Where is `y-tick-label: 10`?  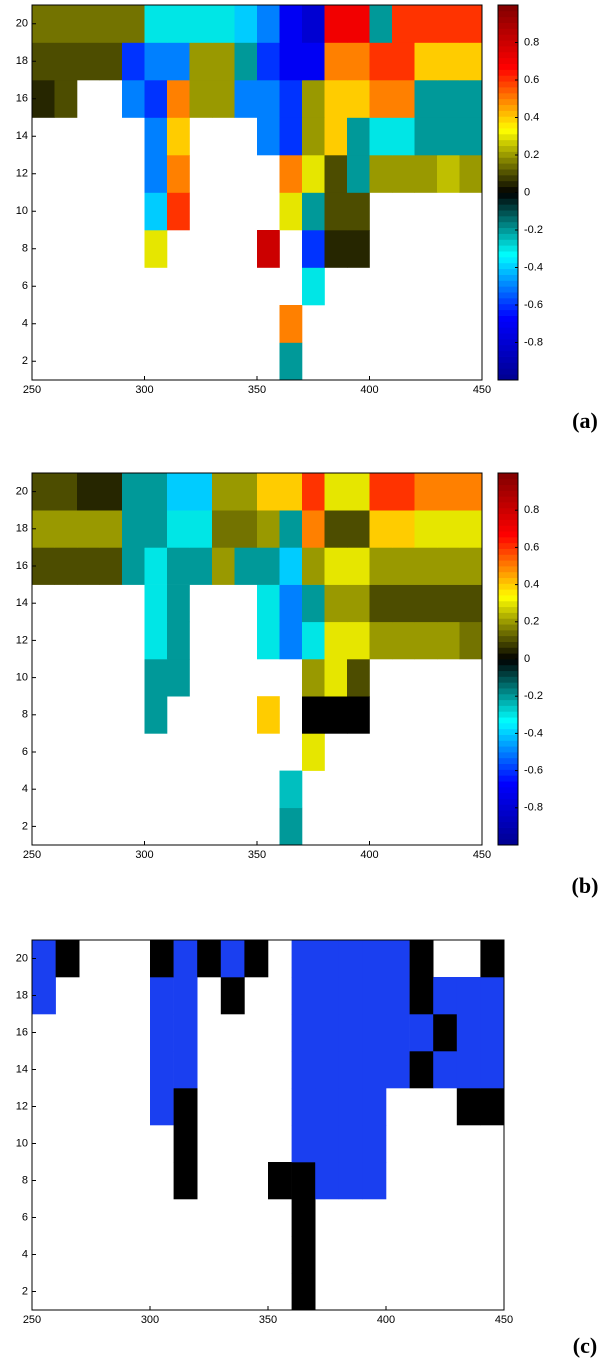 y-tick-label: 10 is located at coordinates (22, 211).